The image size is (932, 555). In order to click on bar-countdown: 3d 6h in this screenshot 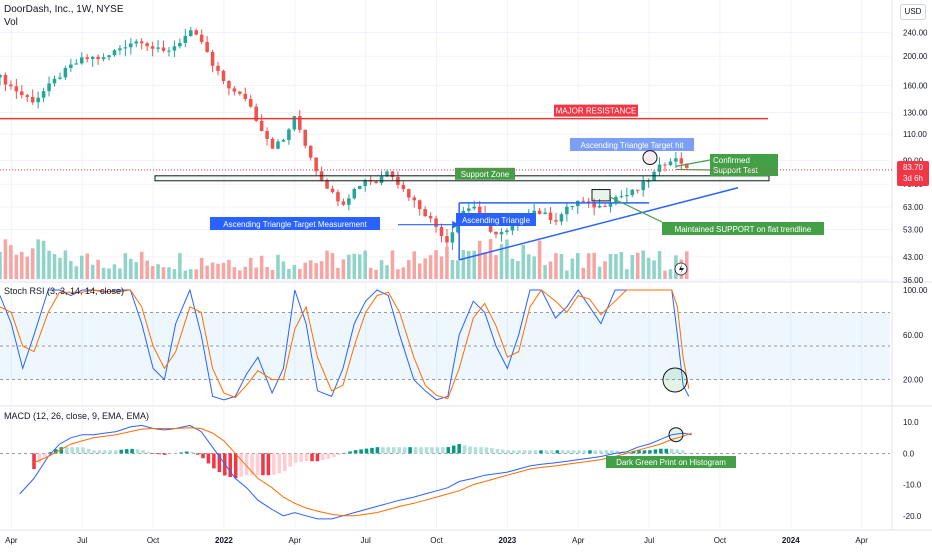, I will do `click(913, 178)`.